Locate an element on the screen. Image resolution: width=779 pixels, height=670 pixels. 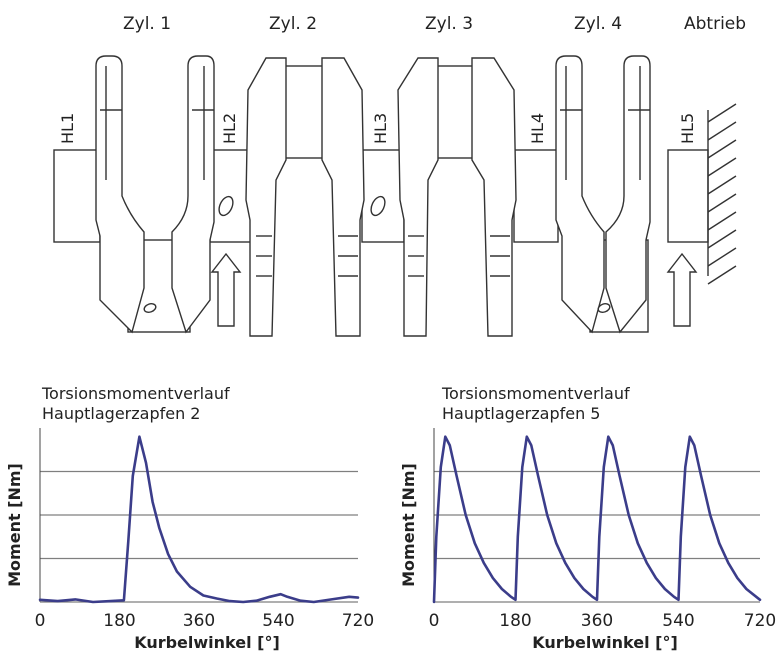
chart-2-title: Torsionsmomentverlauf is located at coordinates (536, 393).